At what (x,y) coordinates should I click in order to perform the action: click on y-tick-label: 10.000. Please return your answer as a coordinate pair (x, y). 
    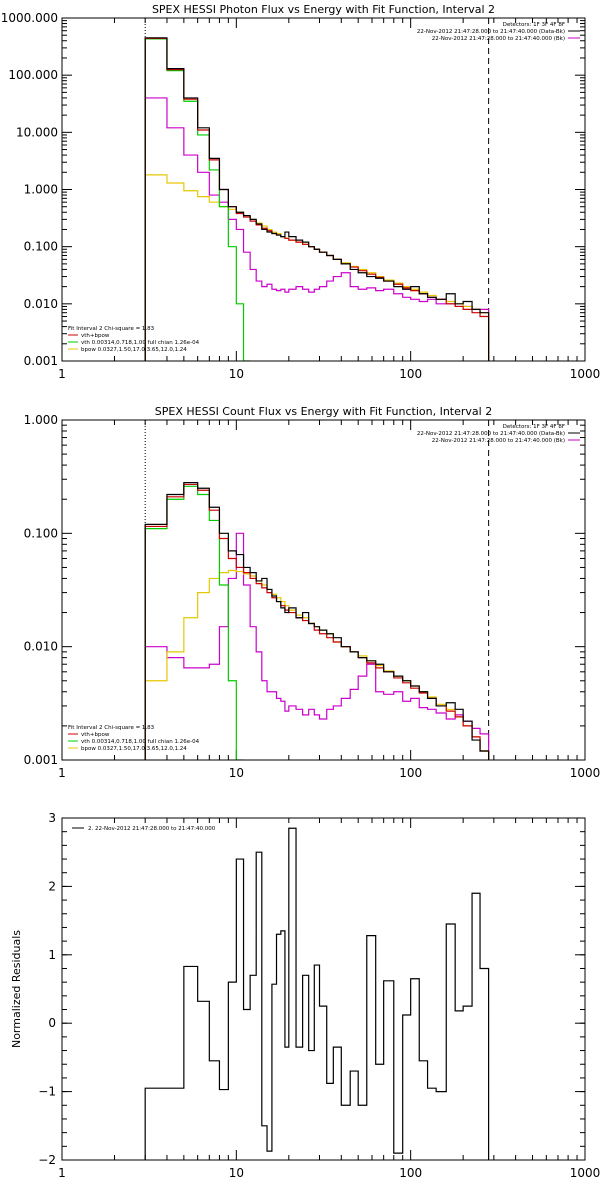
    Looking at the image, I should click on (37, 132).